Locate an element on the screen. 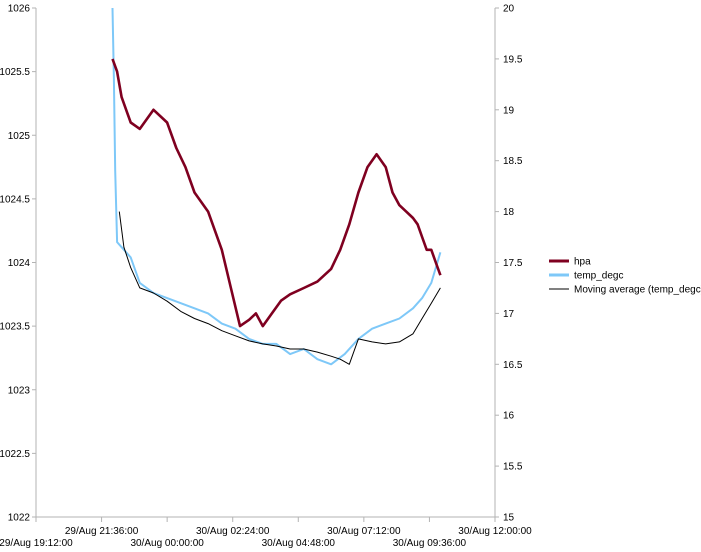 This screenshot has height=552, width=701. legend-item: temp_degc is located at coordinates (586, 276).